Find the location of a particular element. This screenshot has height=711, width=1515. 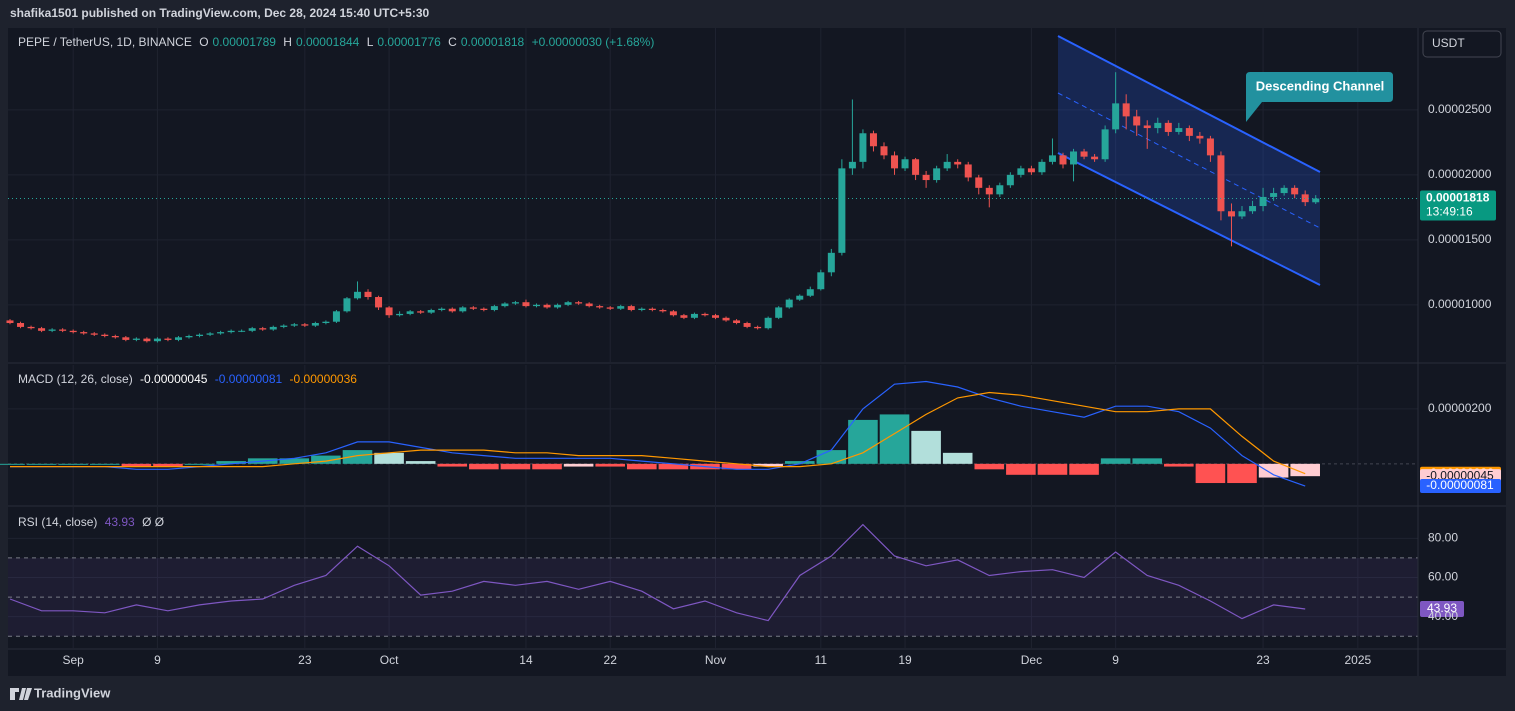

x-tick-label: 11 is located at coordinates (821, 660).